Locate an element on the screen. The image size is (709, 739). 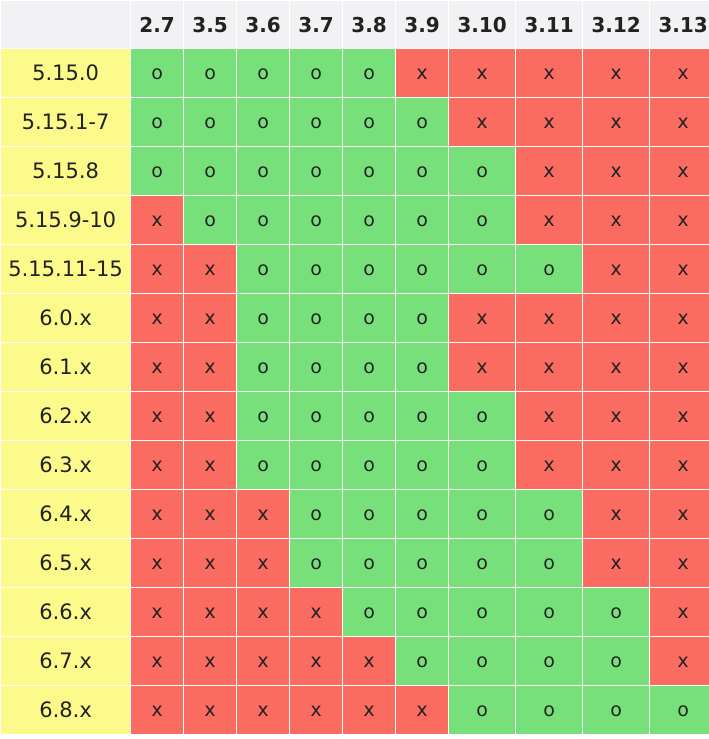
table-row: 6.1.x x x o o o o x x x x is located at coordinates (354, 367).